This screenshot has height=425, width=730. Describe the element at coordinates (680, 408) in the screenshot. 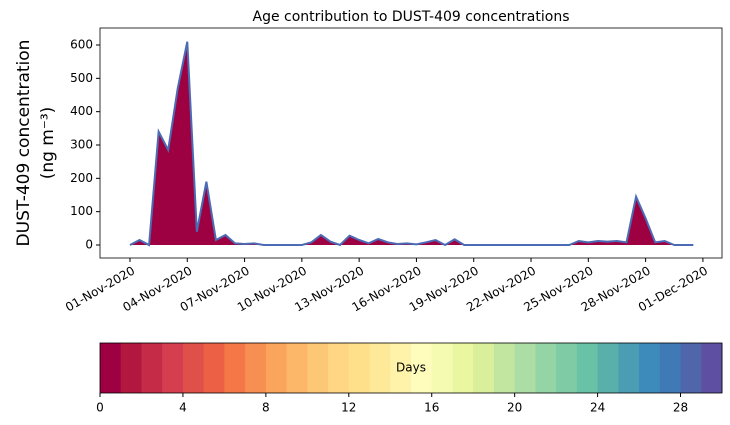

I see `colorbar-tick-label: 28` at that location.